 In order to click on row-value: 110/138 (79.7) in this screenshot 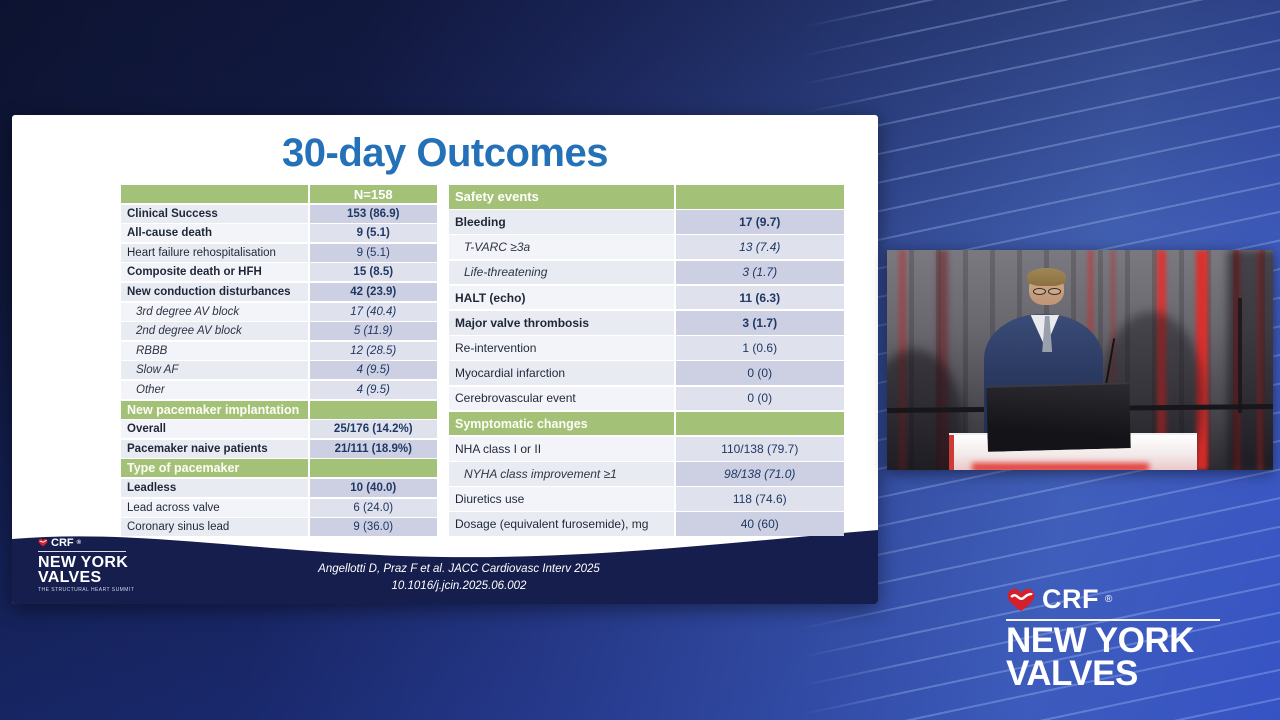, I will do `click(759, 448)`.